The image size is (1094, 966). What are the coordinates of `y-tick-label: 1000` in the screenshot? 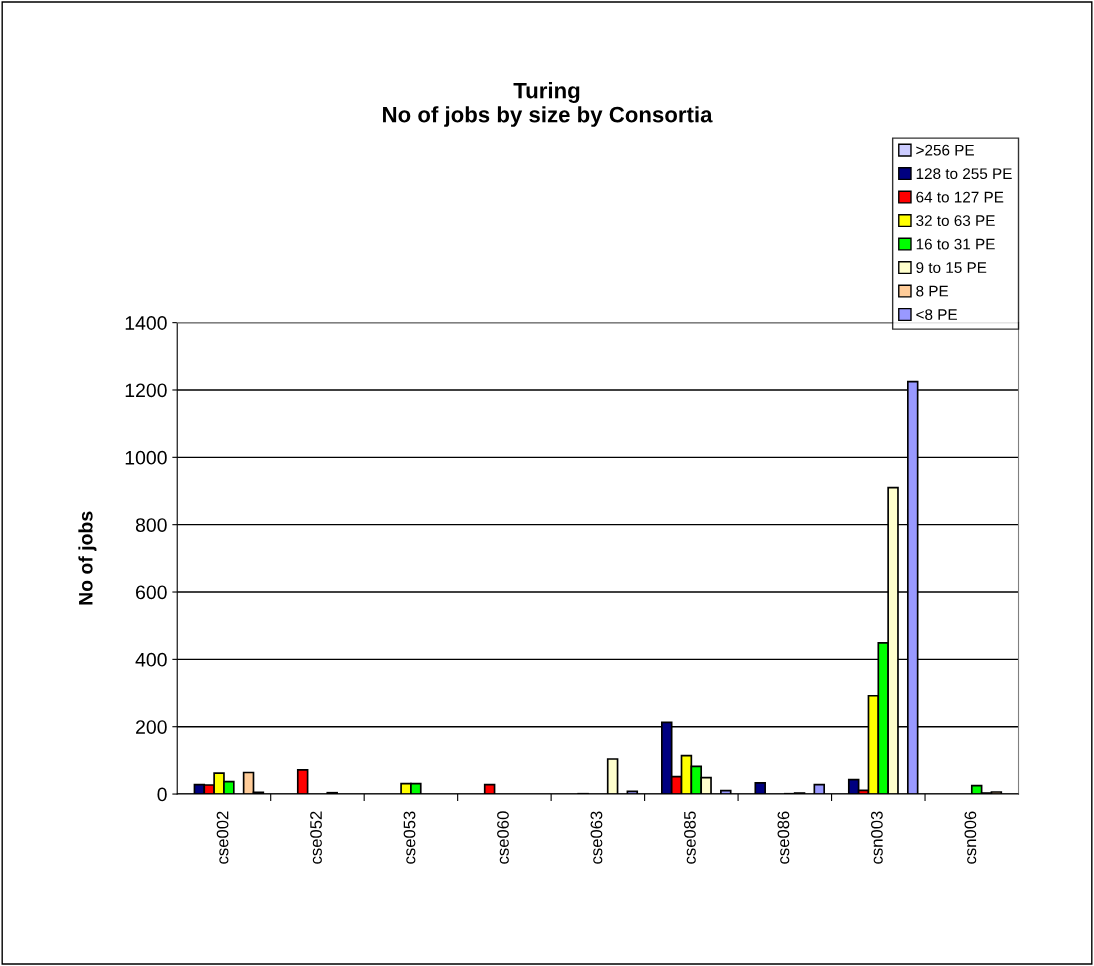 It's located at (146, 457).